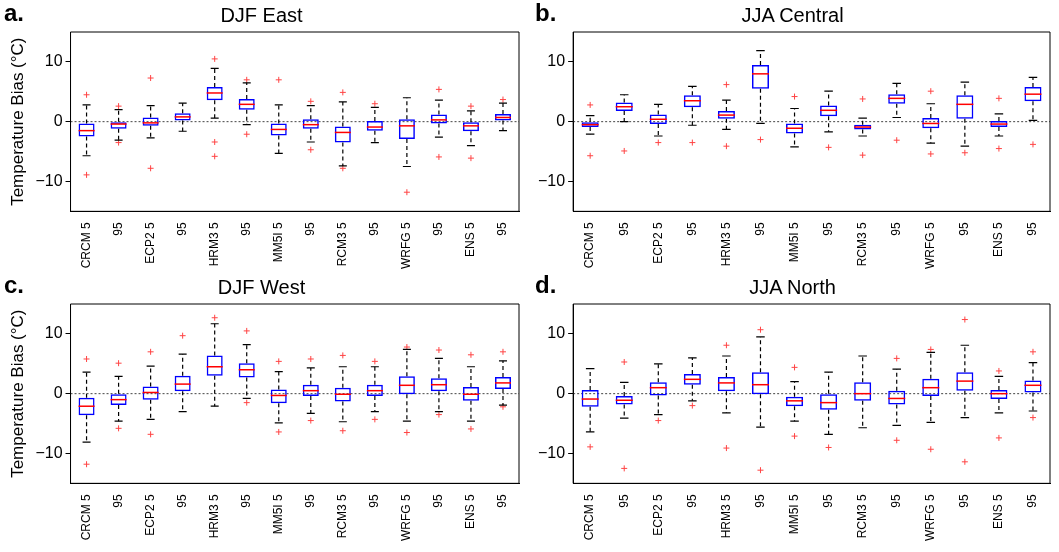  I want to click on chart-title: JJA North, so click(792, 286).